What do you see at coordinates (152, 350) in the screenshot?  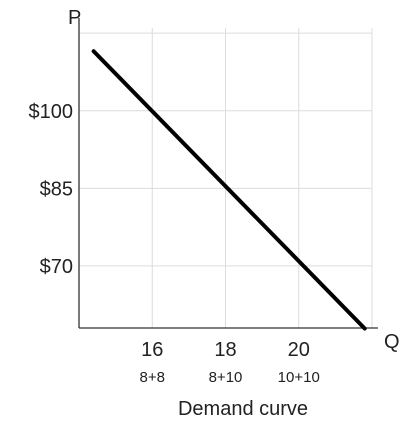 I see `x-tick-label: 16` at bounding box center [152, 350].